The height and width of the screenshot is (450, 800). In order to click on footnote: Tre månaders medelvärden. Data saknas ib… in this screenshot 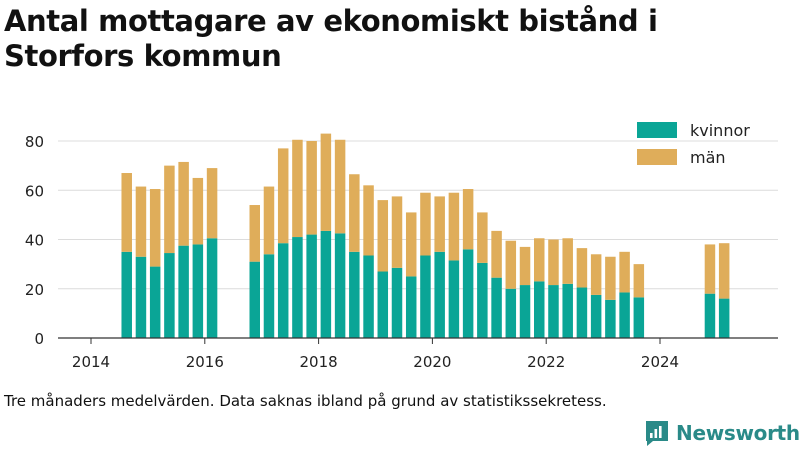, I will do `click(305, 401)`.